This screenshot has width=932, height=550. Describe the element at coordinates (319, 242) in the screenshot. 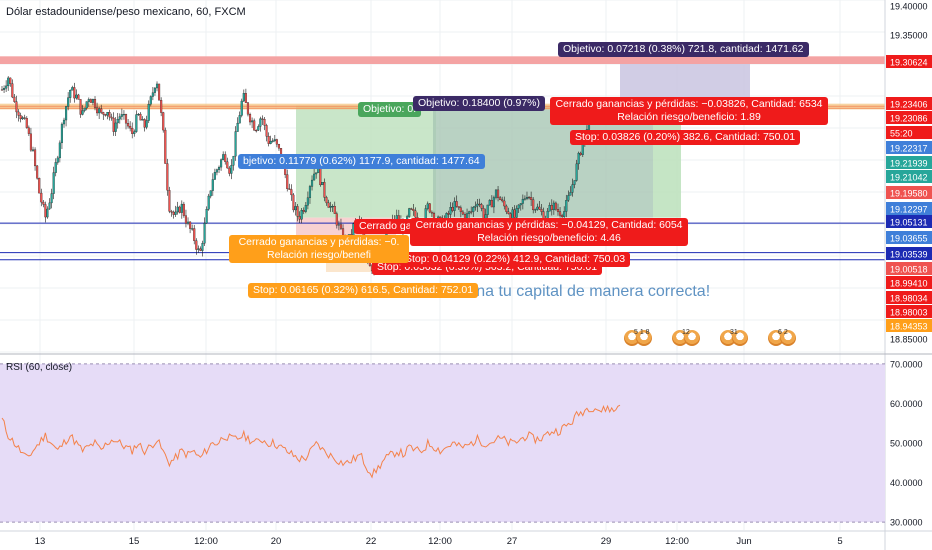

I see `closed-left-line1: Cerrado ganancias y pérdidas: −0.` at that location.